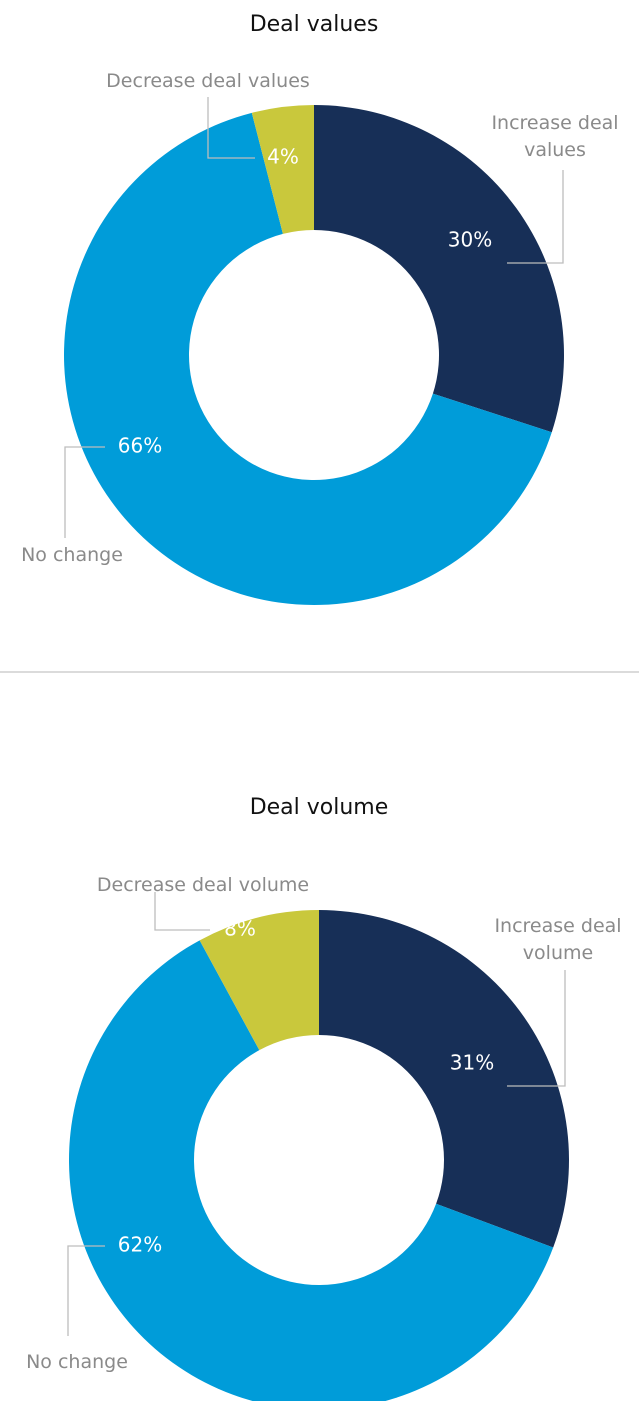 The image size is (639, 1401). Describe the element at coordinates (319, 807) in the screenshot. I see `chart-title: Deal volume` at that location.